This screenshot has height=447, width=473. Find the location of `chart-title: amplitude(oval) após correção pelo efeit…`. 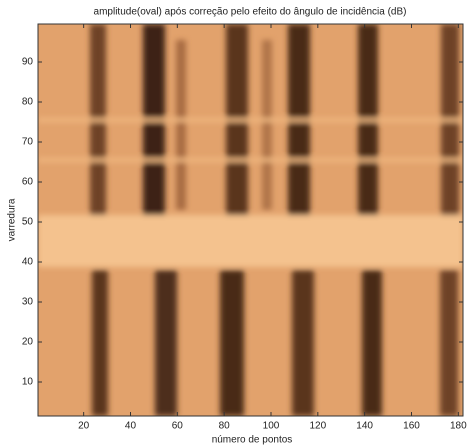

chart-title: amplitude(oval) após correção pelo efeit… is located at coordinates (250, 12).